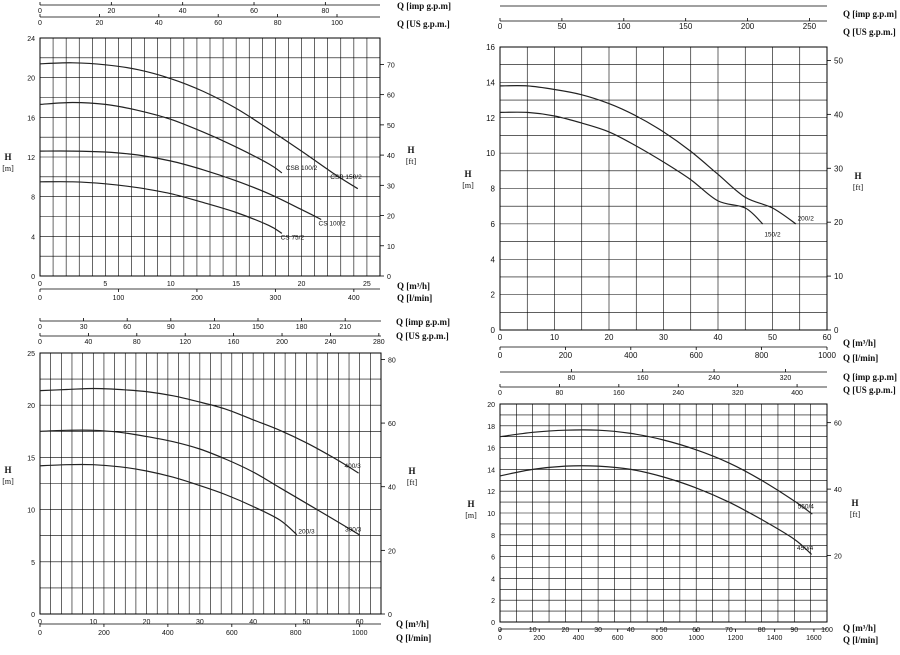 The width and height of the screenshot is (900, 655). I want to click on y-tick-label: 2, so click(493, 295).